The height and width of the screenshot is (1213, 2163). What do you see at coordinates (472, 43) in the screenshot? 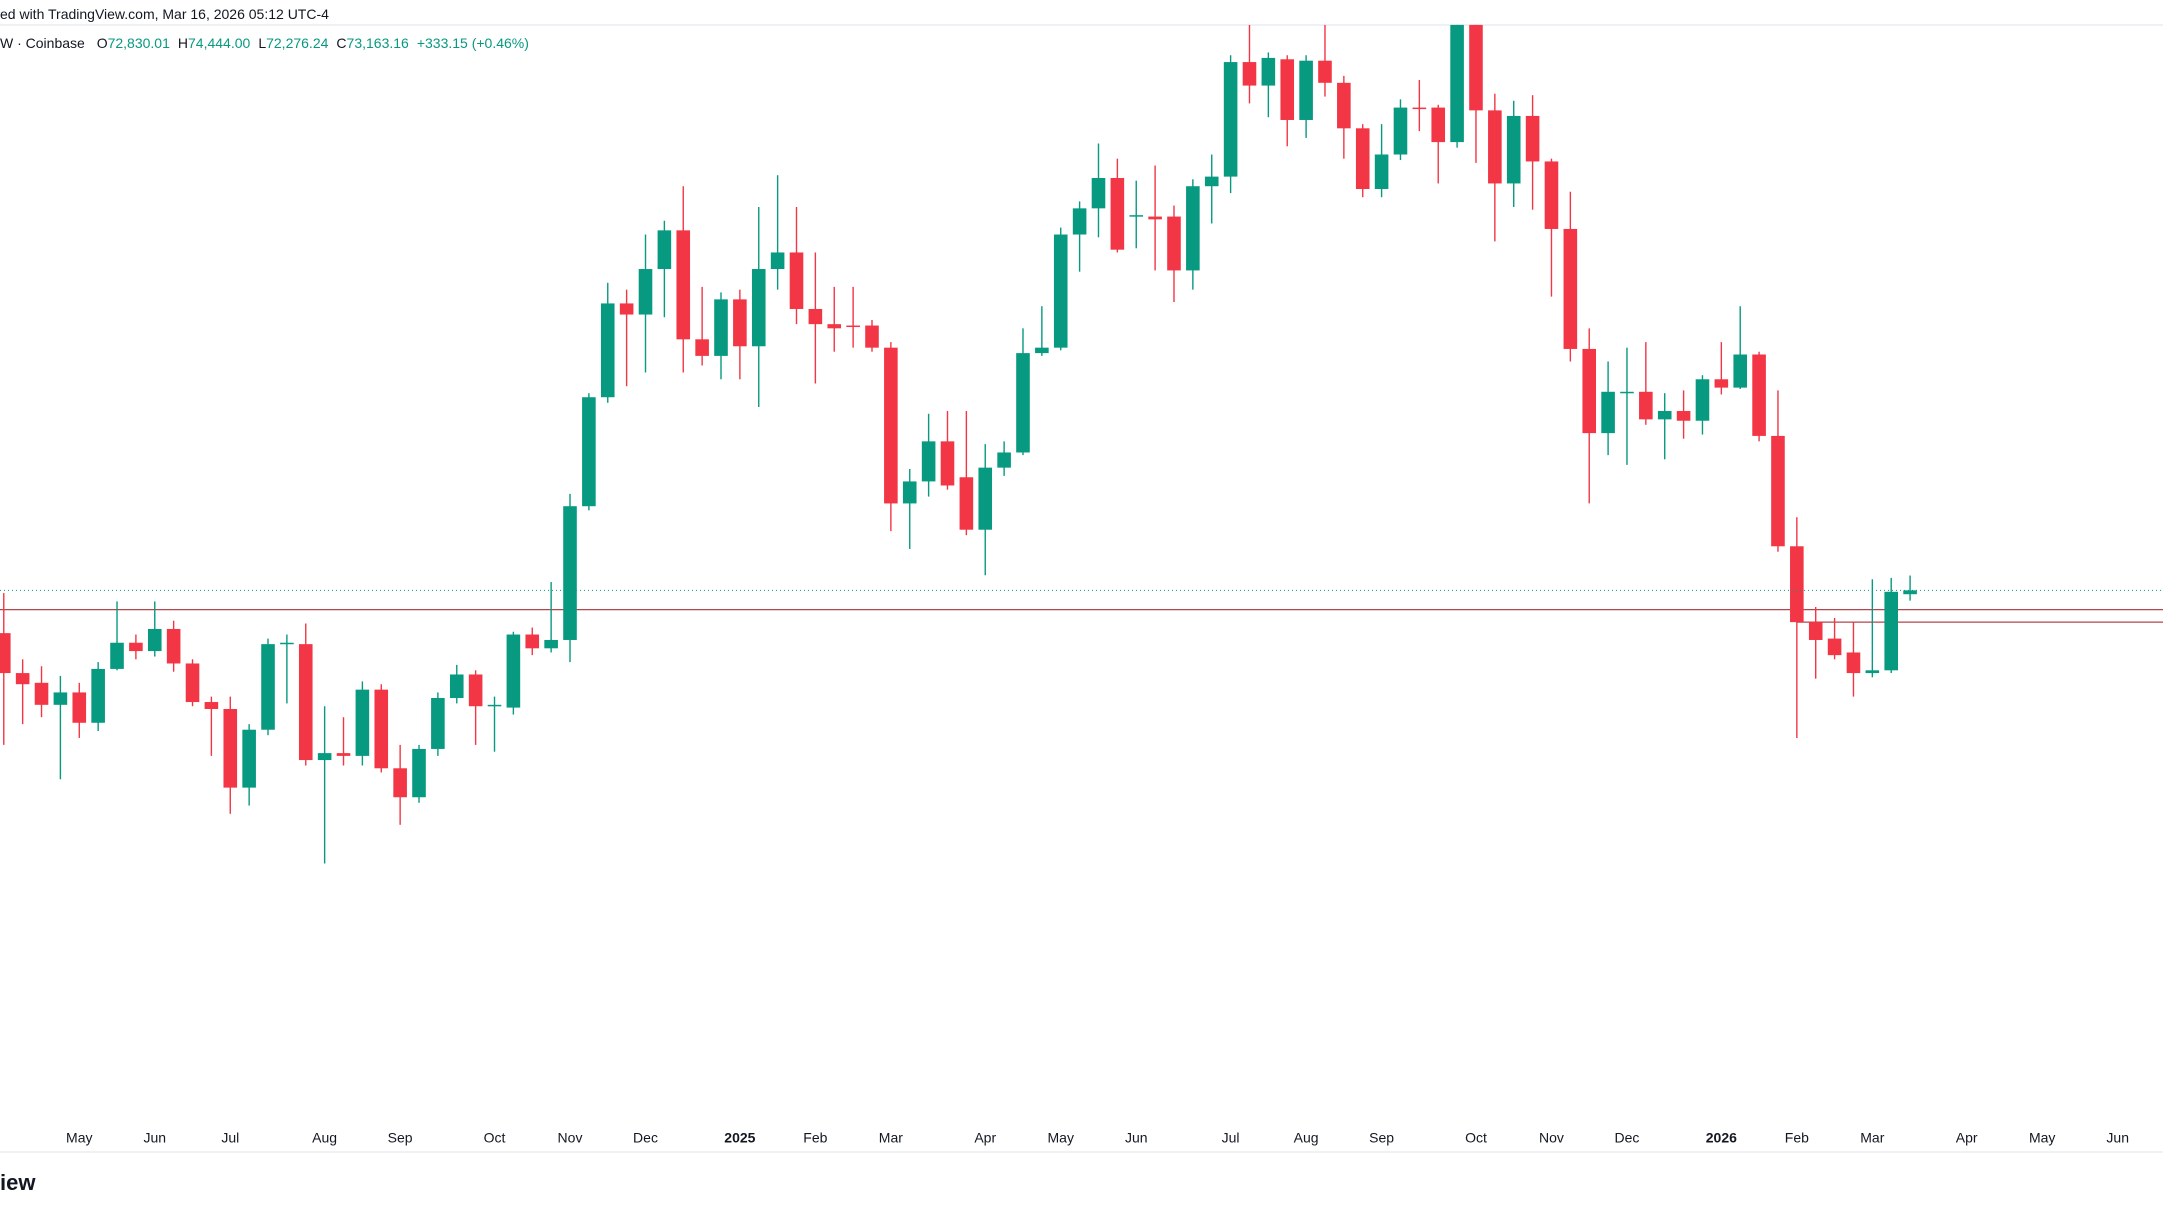
I see `change: +333.15 (+0.46%)` at bounding box center [472, 43].